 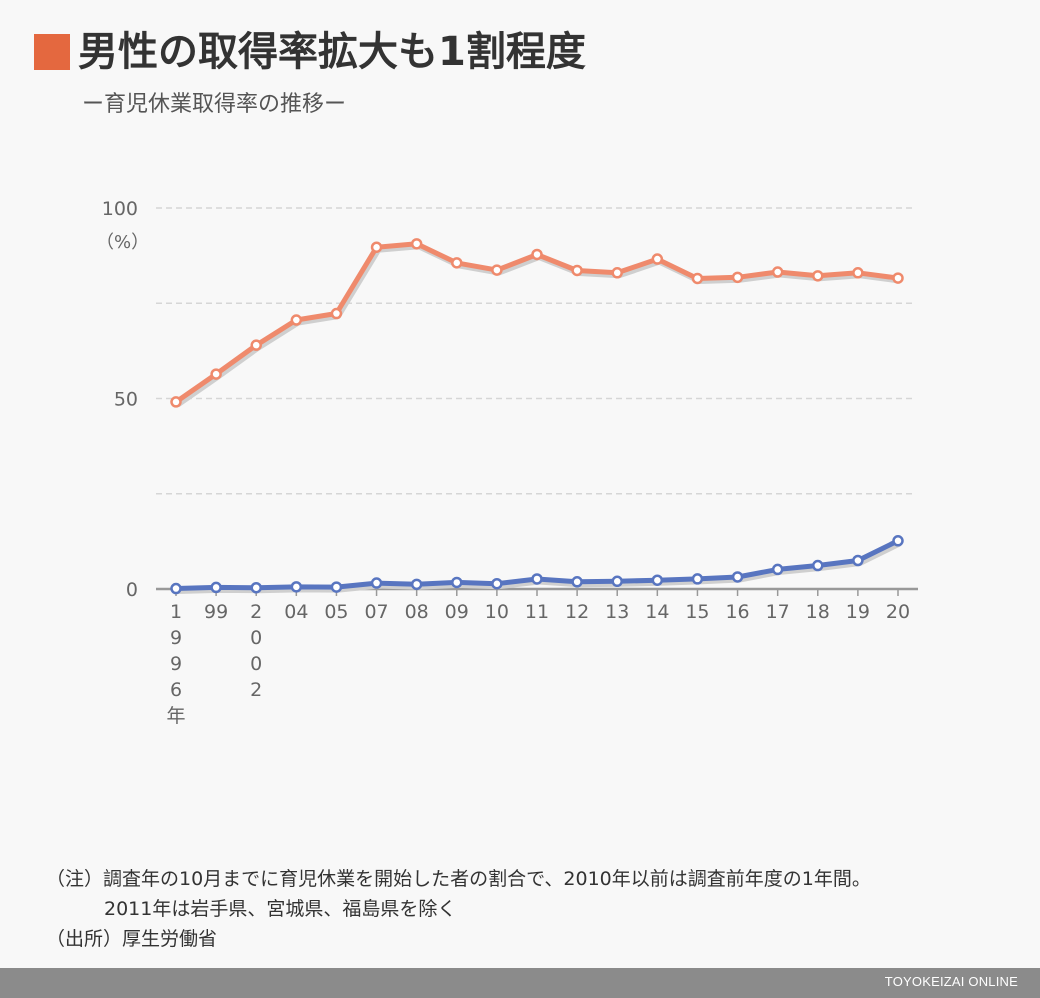 I want to click on page-subtitle: ー育児休業取得率の推移ー, so click(x=214, y=104).